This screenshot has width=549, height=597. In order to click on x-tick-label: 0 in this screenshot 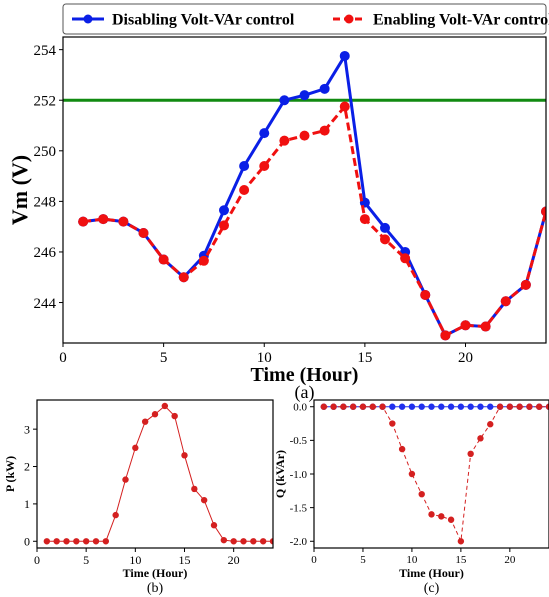, I will do `click(37, 560)`.